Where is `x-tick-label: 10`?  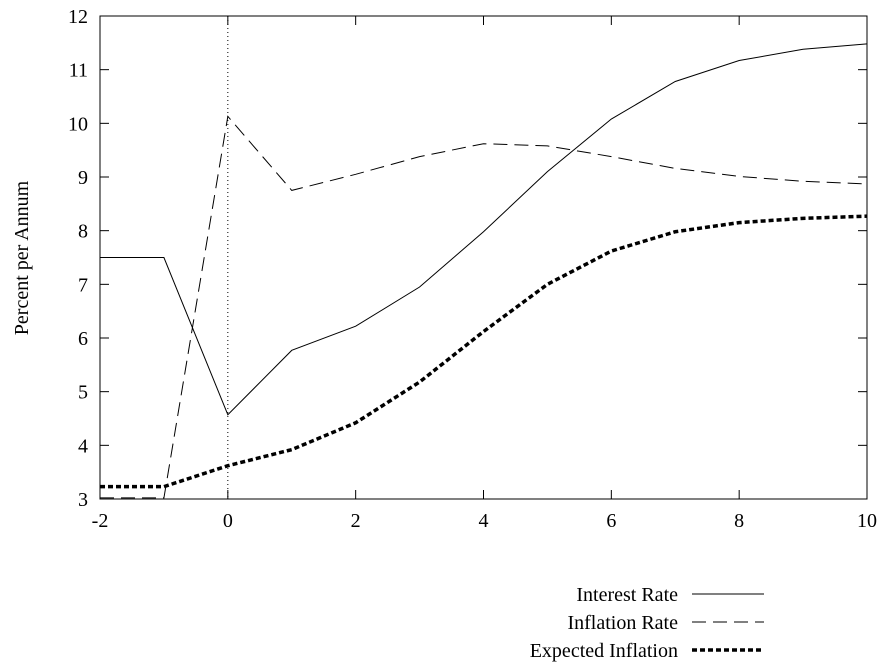 x-tick-label: 10 is located at coordinates (867, 521).